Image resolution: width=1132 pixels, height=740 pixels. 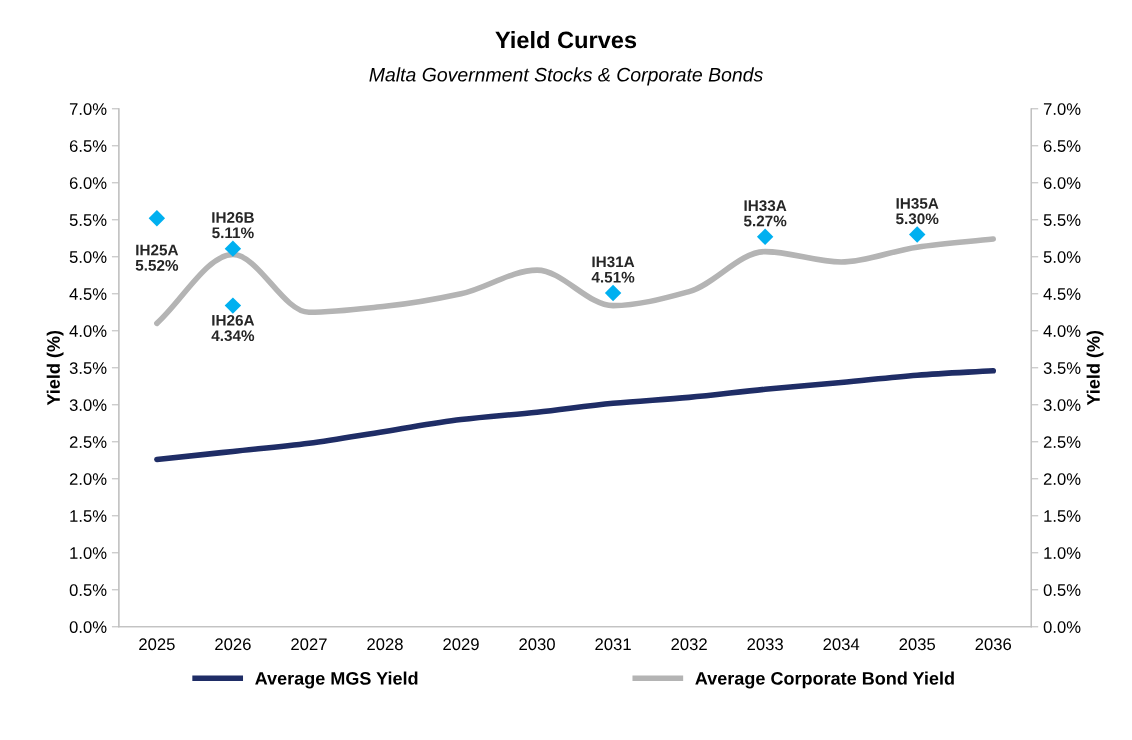 I want to click on chart-title: Yield Curves, so click(x=566, y=39).